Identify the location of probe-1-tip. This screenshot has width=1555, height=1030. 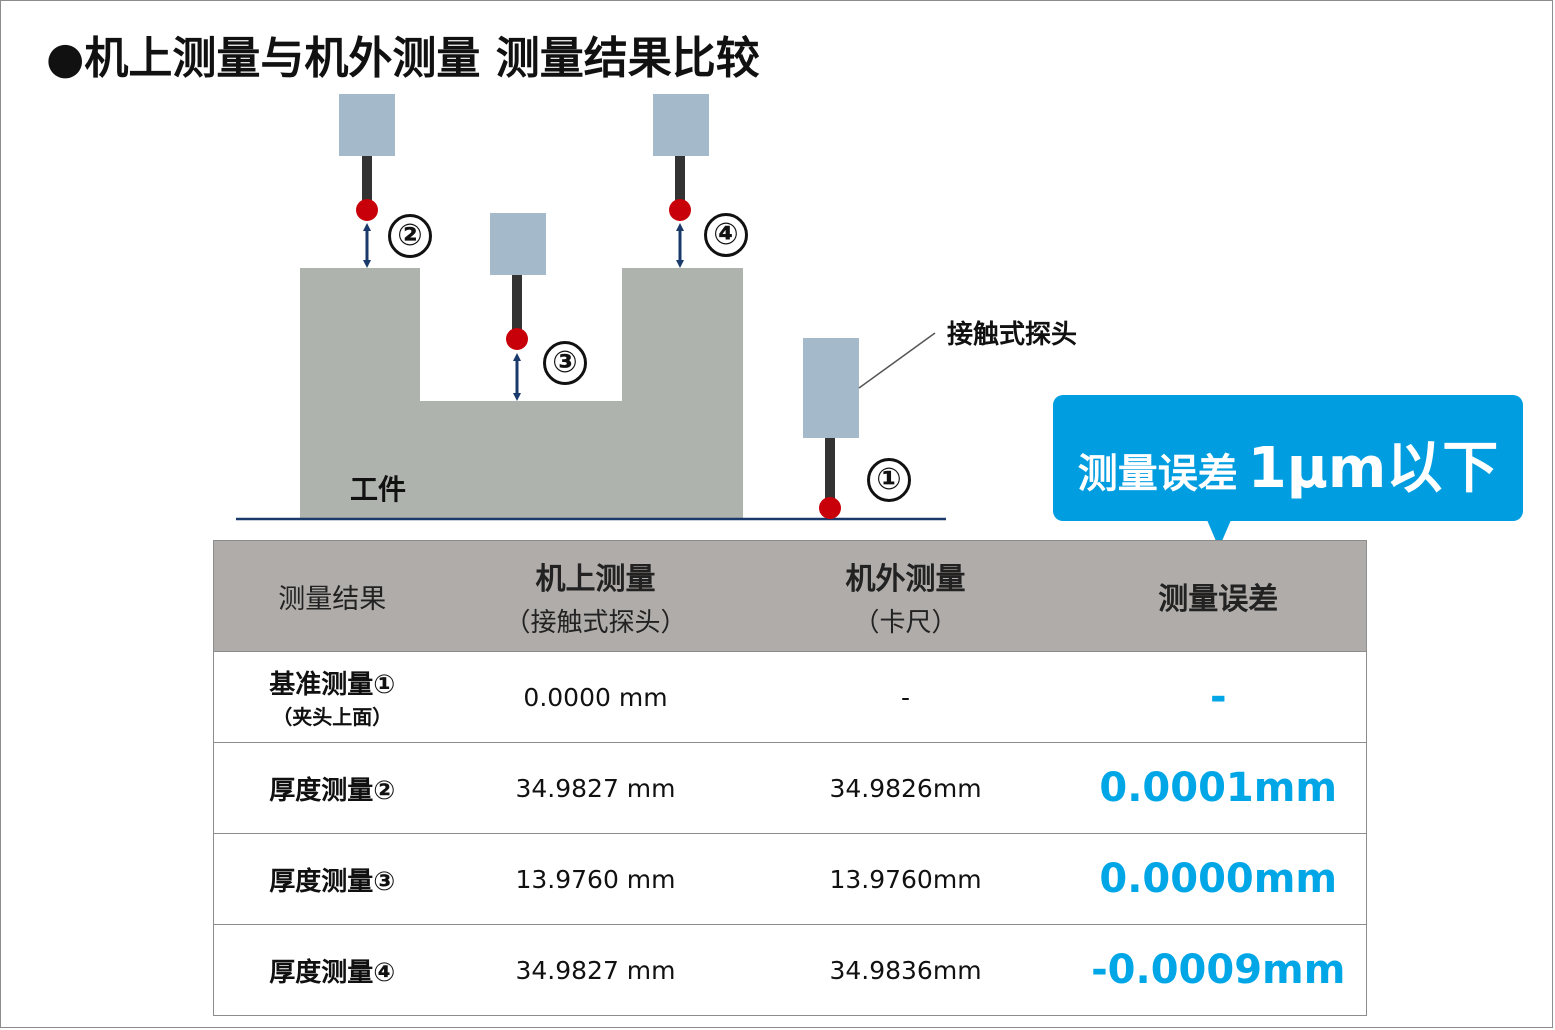
(830, 508).